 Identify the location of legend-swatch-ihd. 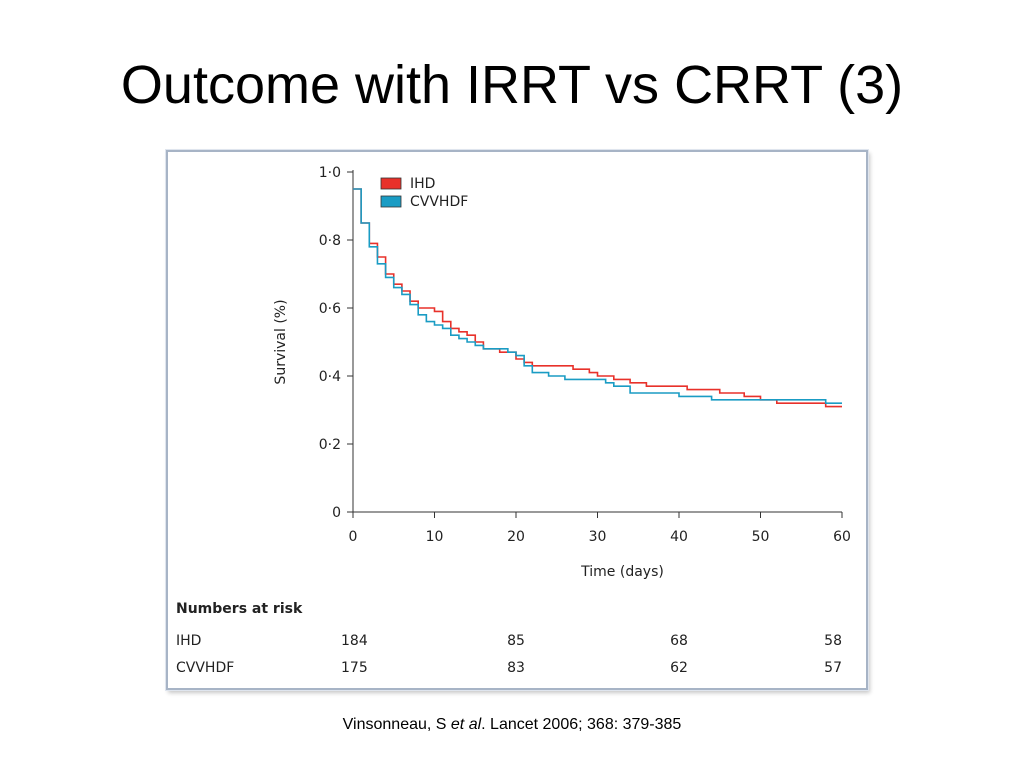
(391, 183).